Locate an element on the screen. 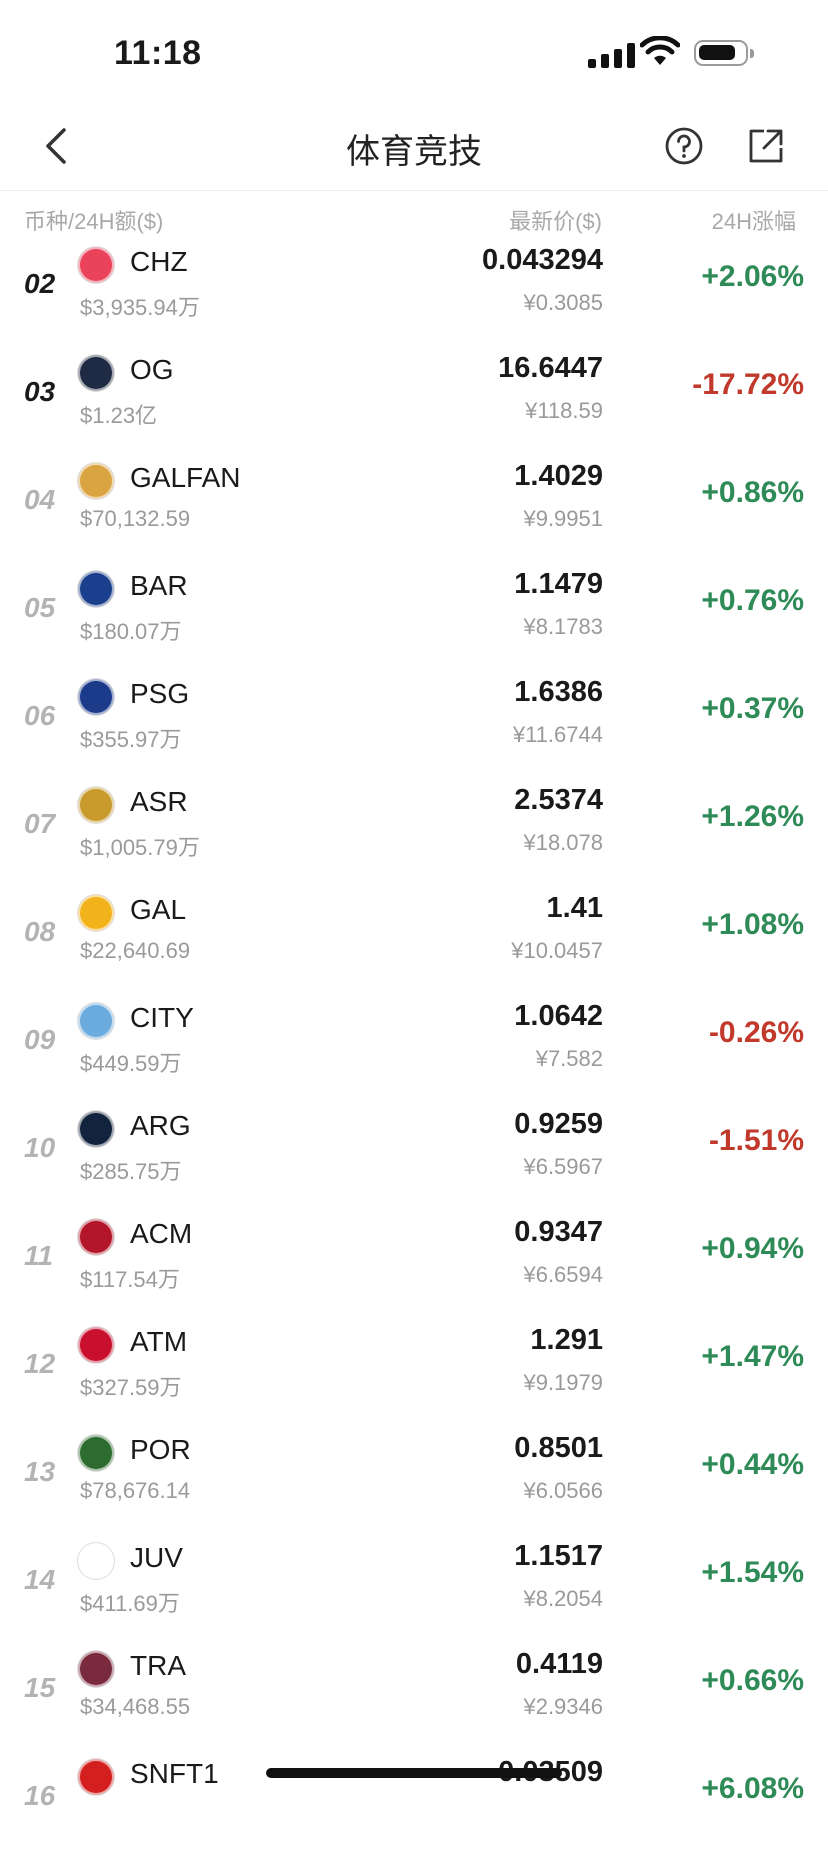 This screenshot has height=1860, width=828. list-item: 09 CITY $449.59万 1.0642 ¥7.582 -0.26% is located at coordinates (414, 1050).